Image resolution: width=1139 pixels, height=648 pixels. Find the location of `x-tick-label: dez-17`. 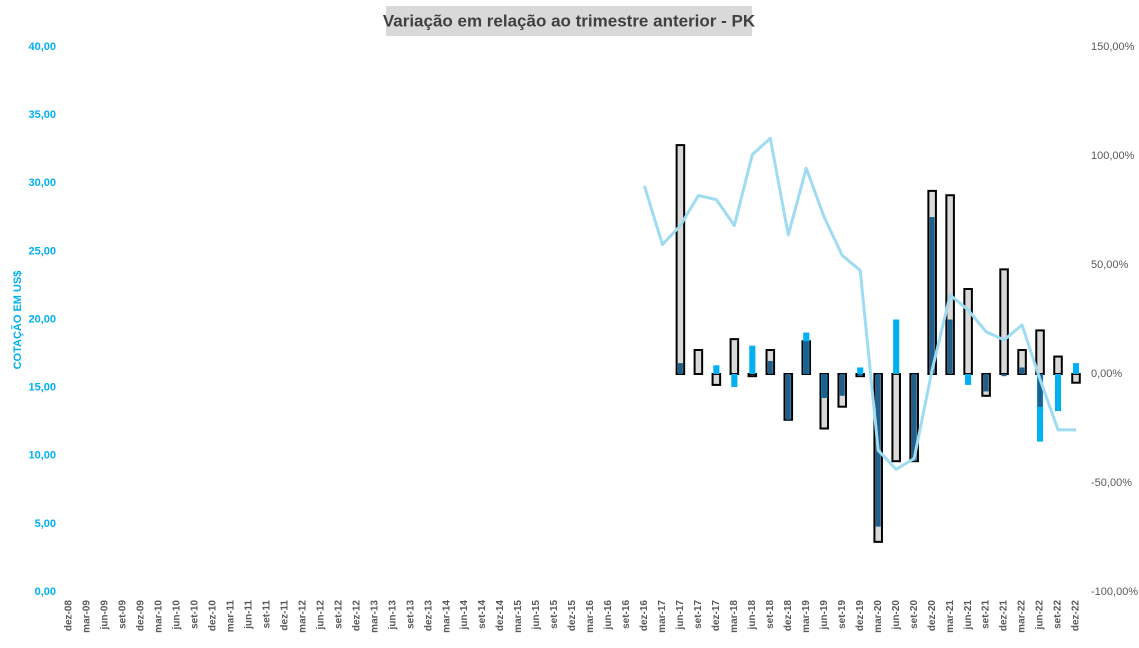

x-tick-label: dez-17 is located at coordinates (716, 616).